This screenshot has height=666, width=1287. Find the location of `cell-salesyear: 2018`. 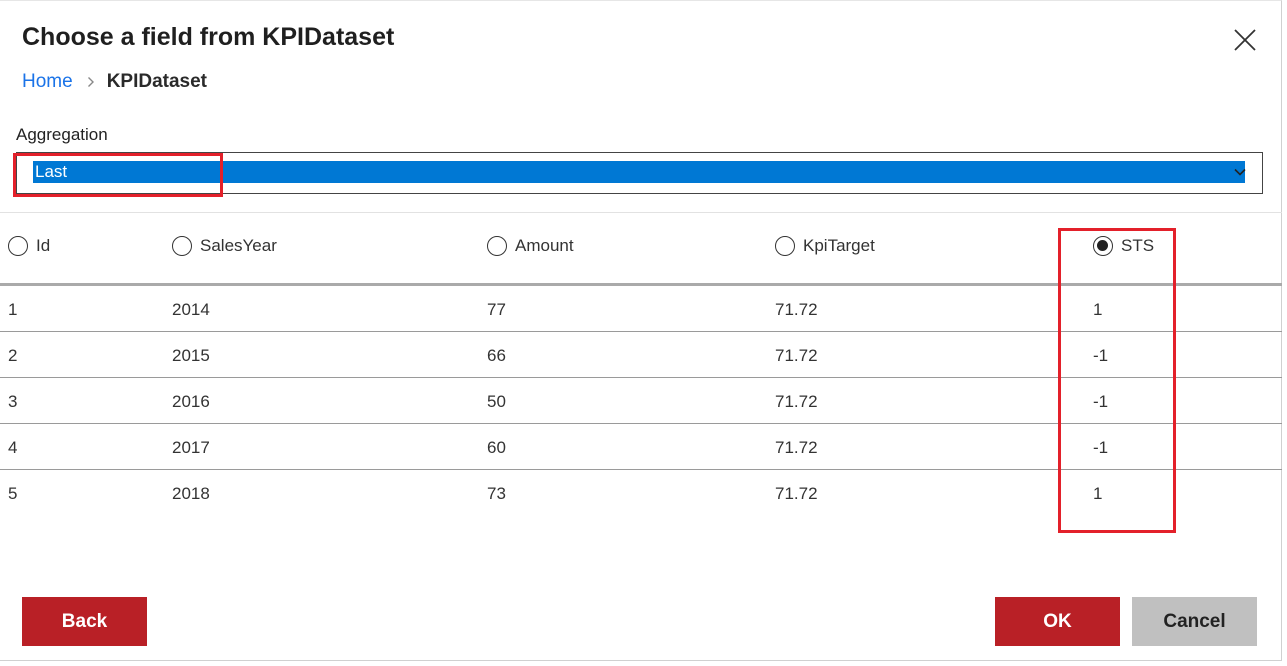

cell-salesyear: 2018 is located at coordinates (191, 493).